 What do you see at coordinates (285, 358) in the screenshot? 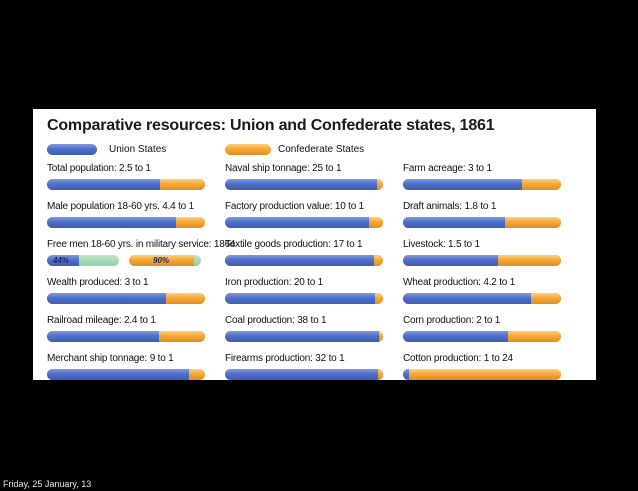
I see `label-firearms-production: Firearms production: 32 to 1` at bounding box center [285, 358].